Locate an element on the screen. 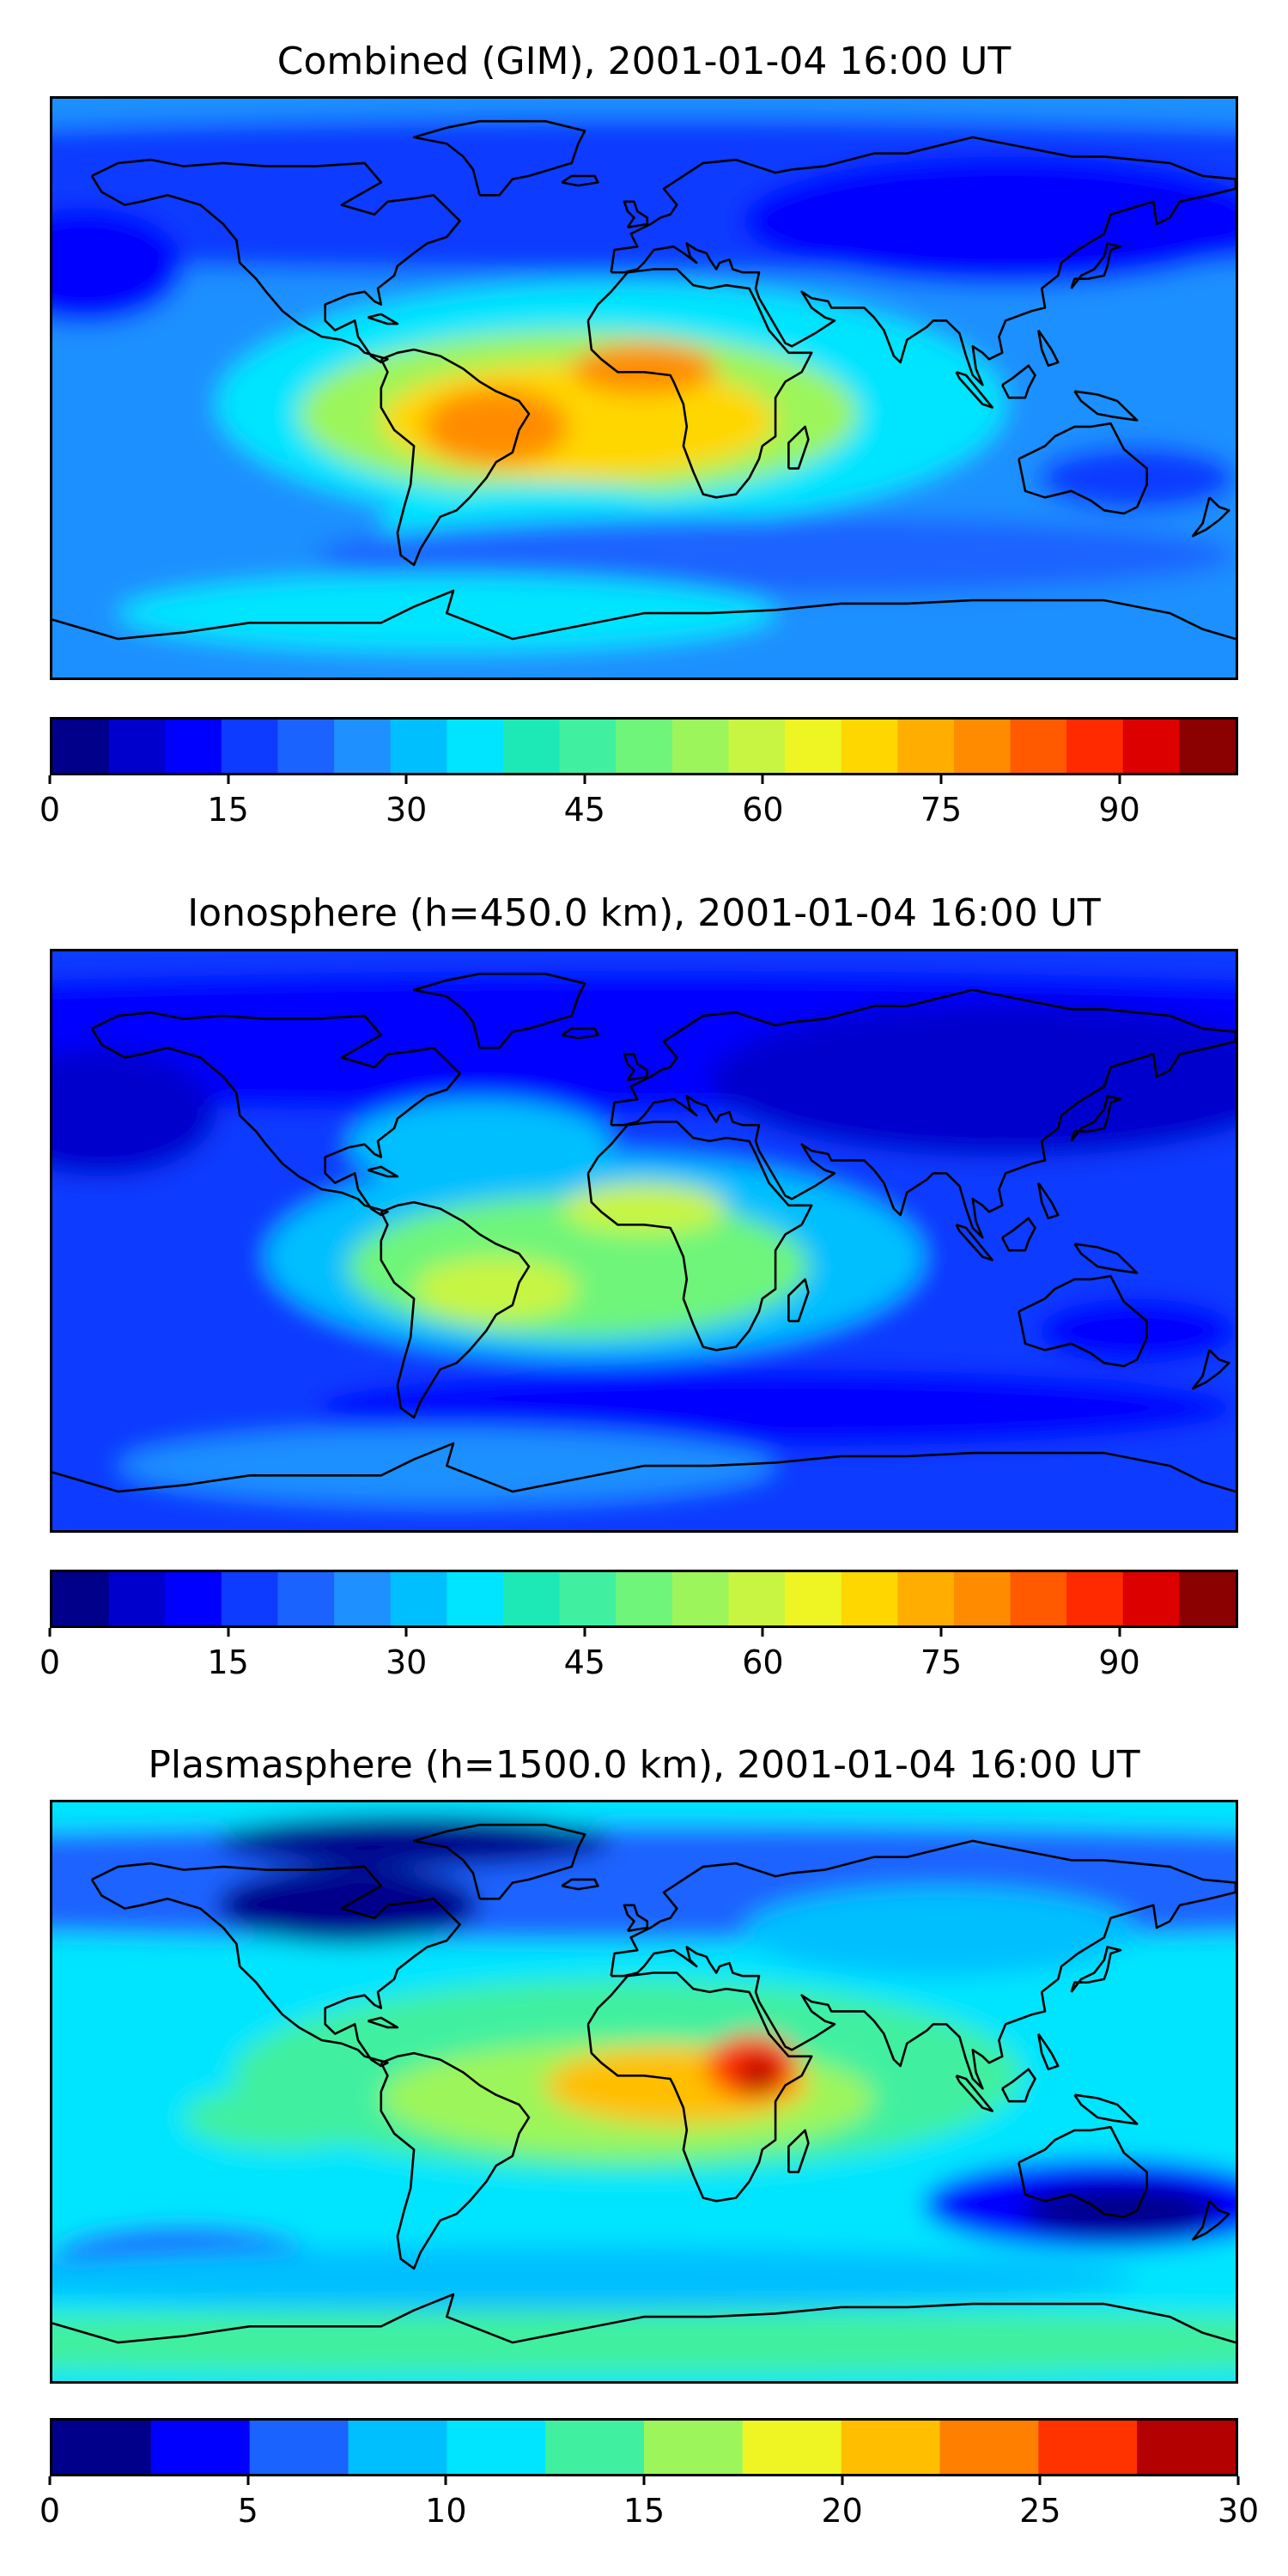 This screenshot has height=2576, width=1288. colorbar-tick-label-5: 25 is located at coordinates (1040, 2511).